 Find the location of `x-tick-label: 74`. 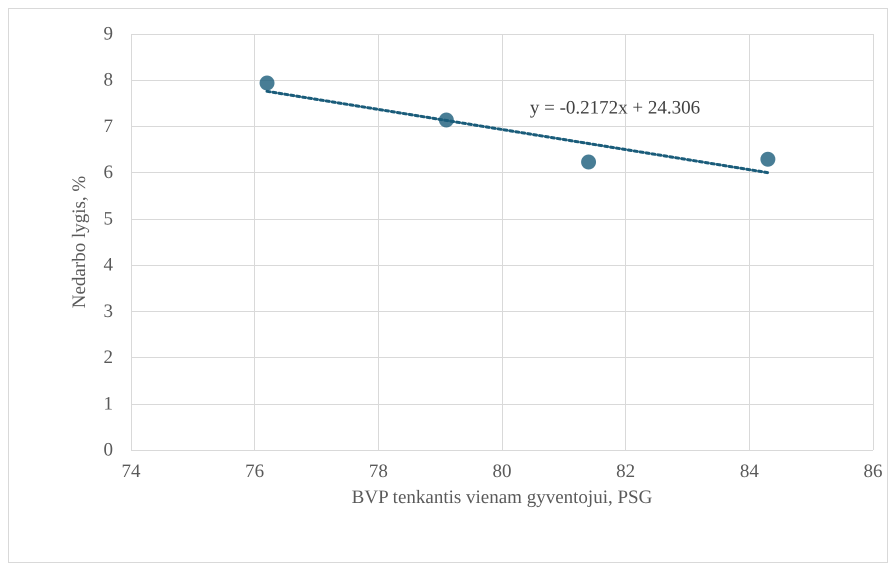

x-tick-label: 74 is located at coordinates (131, 471).